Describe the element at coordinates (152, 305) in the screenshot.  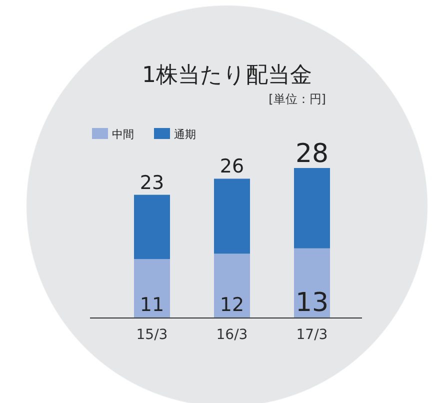
I see `data-label: 11` at that location.